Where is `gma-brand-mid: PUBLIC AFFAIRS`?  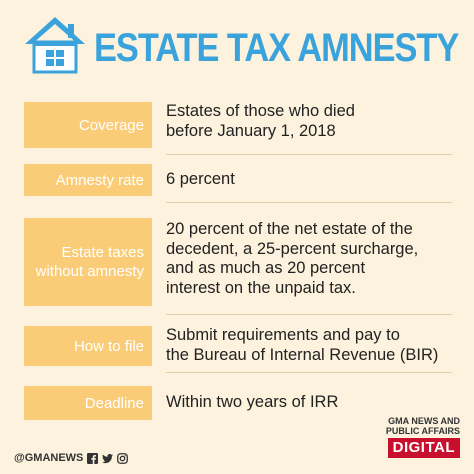
gma-brand-mid: PUBLIC AFFAIRS is located at coordinates (422, 431).